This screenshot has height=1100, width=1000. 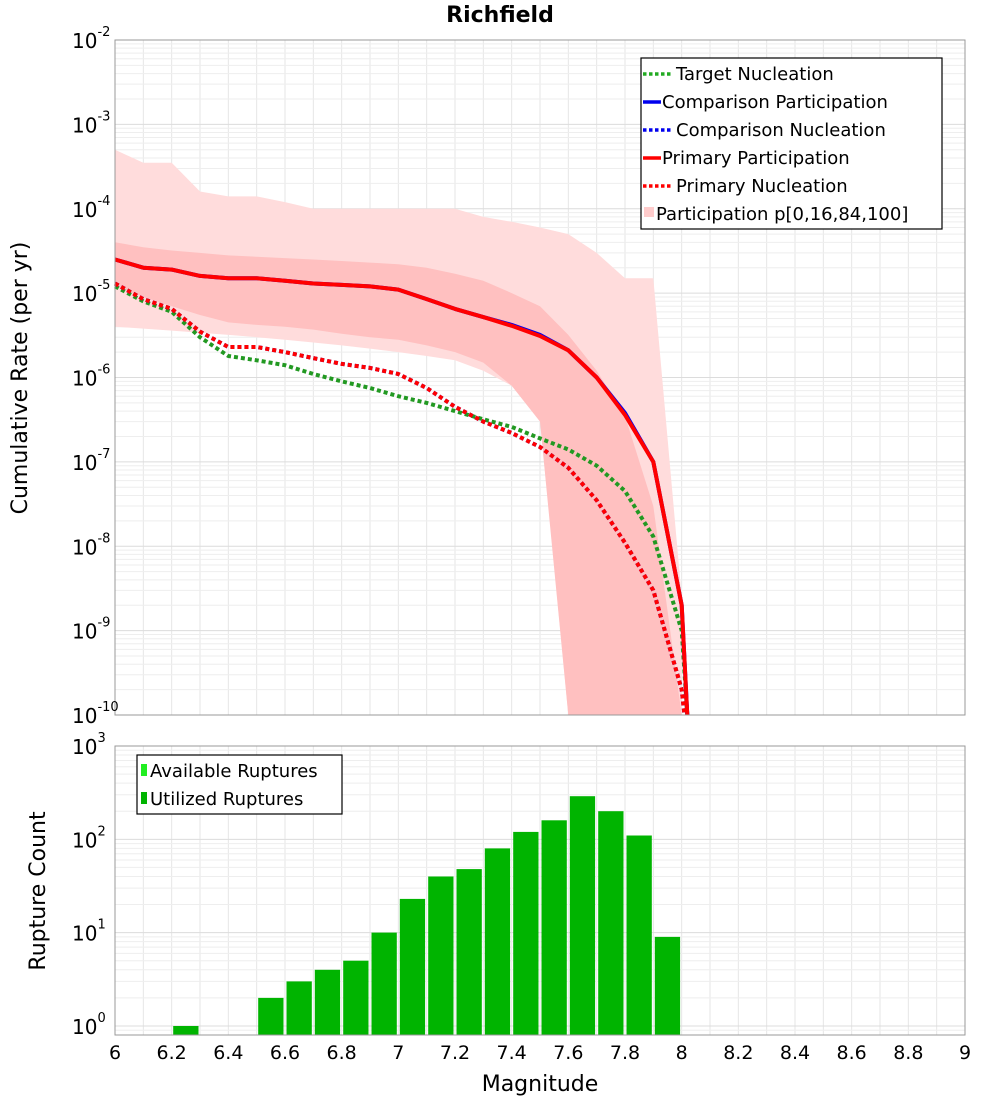 I want to click on legend-primary-nucleation: Primary Nucleation, so click(x=762, y=186).